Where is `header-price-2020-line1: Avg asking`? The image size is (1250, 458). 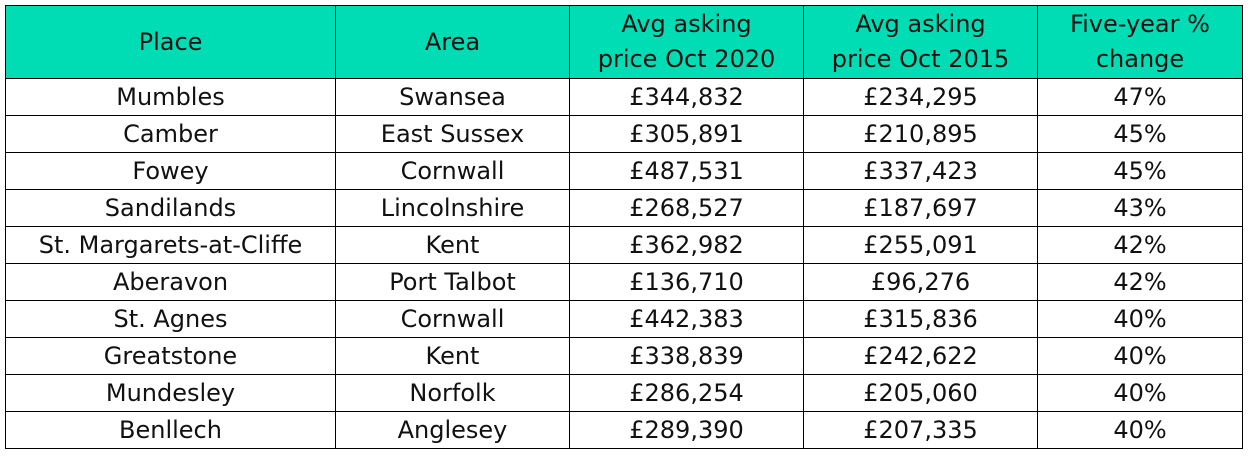 header-price-2020-line1: Avg asking is located at coordinates (686, 24).